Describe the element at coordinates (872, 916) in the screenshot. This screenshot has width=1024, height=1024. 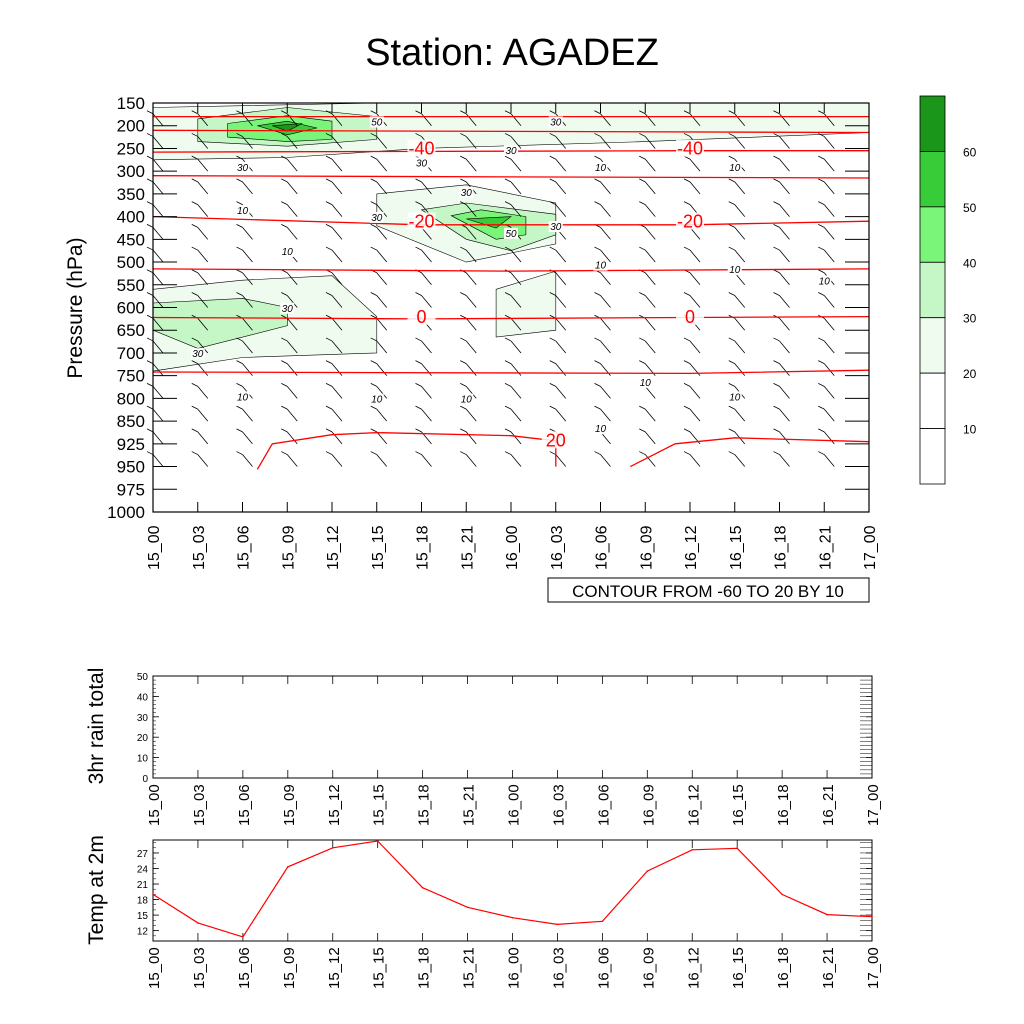
I see `temperature-point` at that location.